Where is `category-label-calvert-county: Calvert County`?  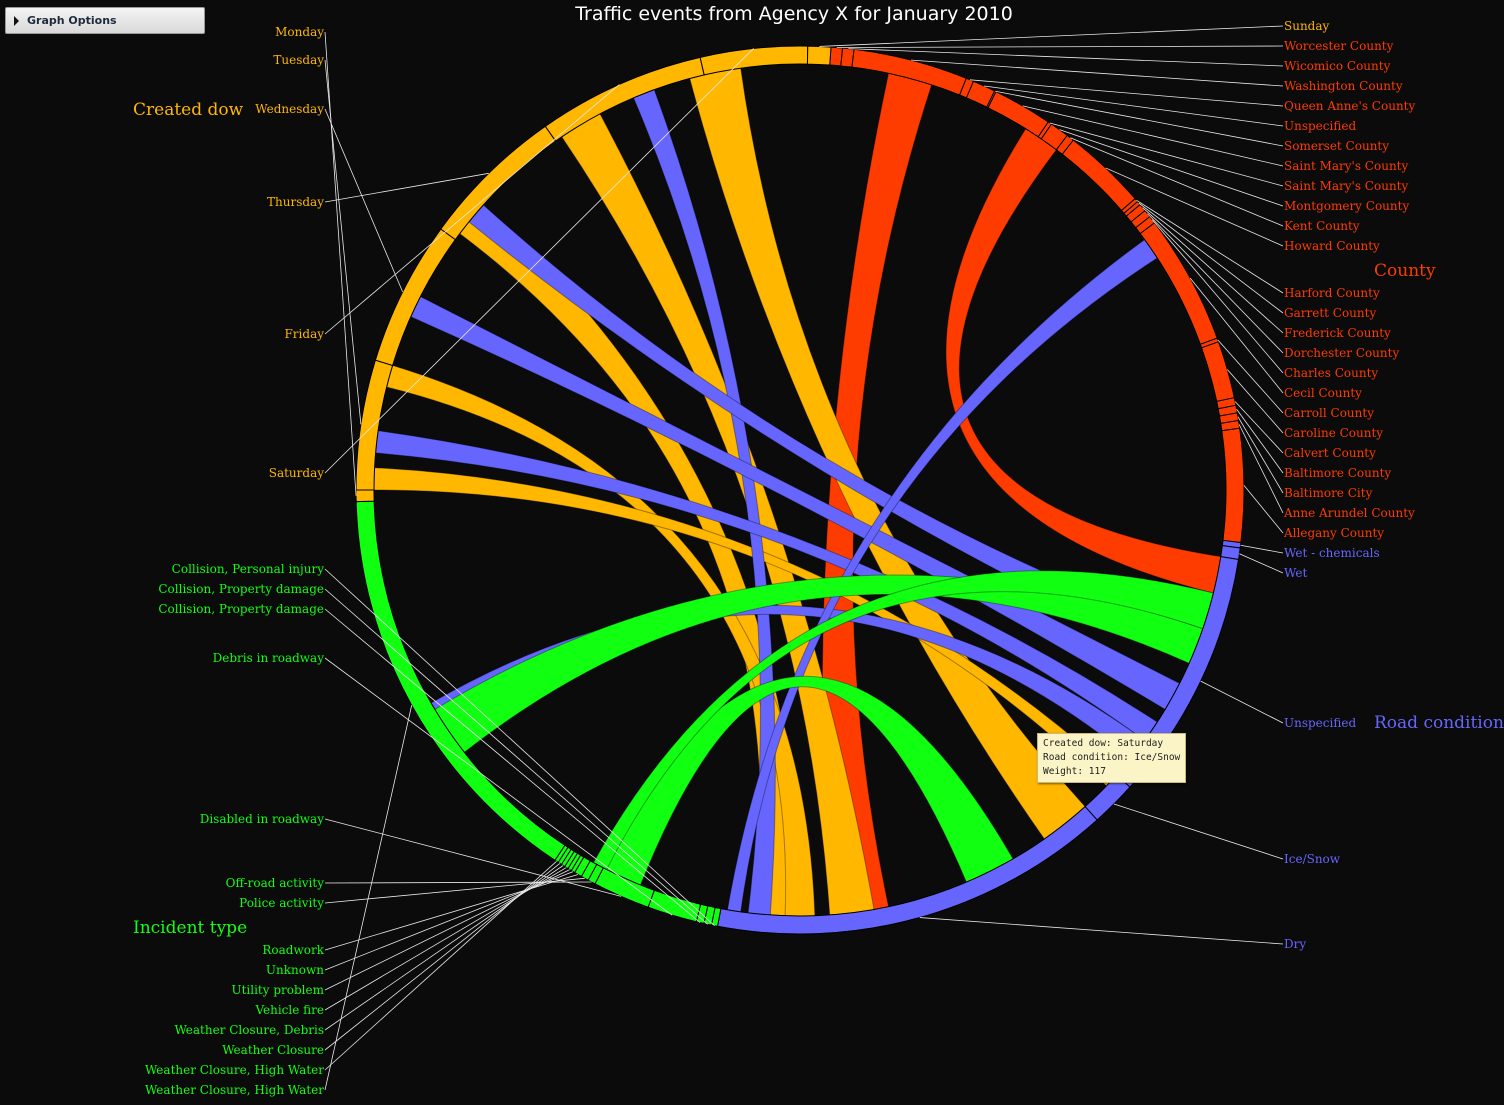 category-label-calvert-county: Calvert County is located at coordinates (1330, 453).